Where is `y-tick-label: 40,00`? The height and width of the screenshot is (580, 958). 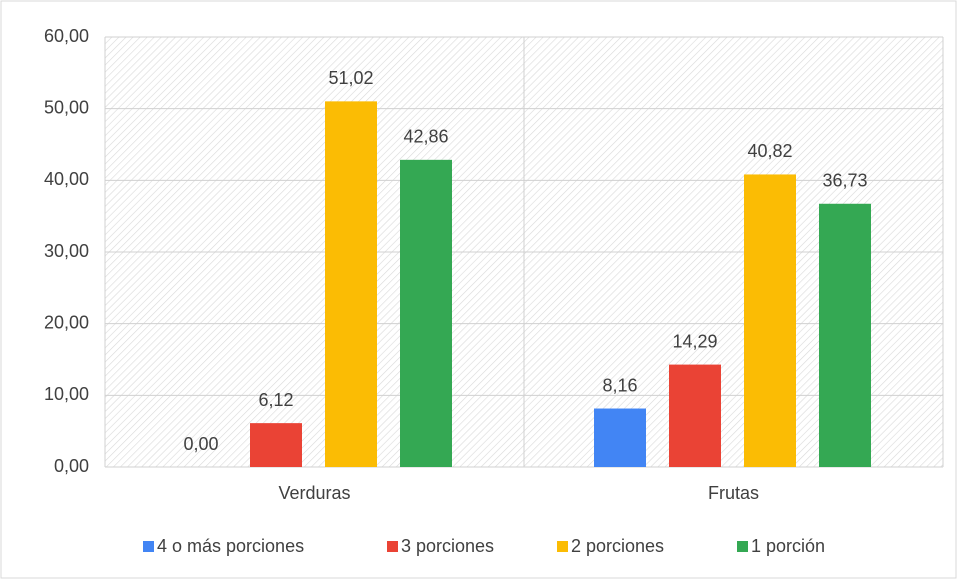 y-tick-label: 40,00 is located at coordinates (66, 179).